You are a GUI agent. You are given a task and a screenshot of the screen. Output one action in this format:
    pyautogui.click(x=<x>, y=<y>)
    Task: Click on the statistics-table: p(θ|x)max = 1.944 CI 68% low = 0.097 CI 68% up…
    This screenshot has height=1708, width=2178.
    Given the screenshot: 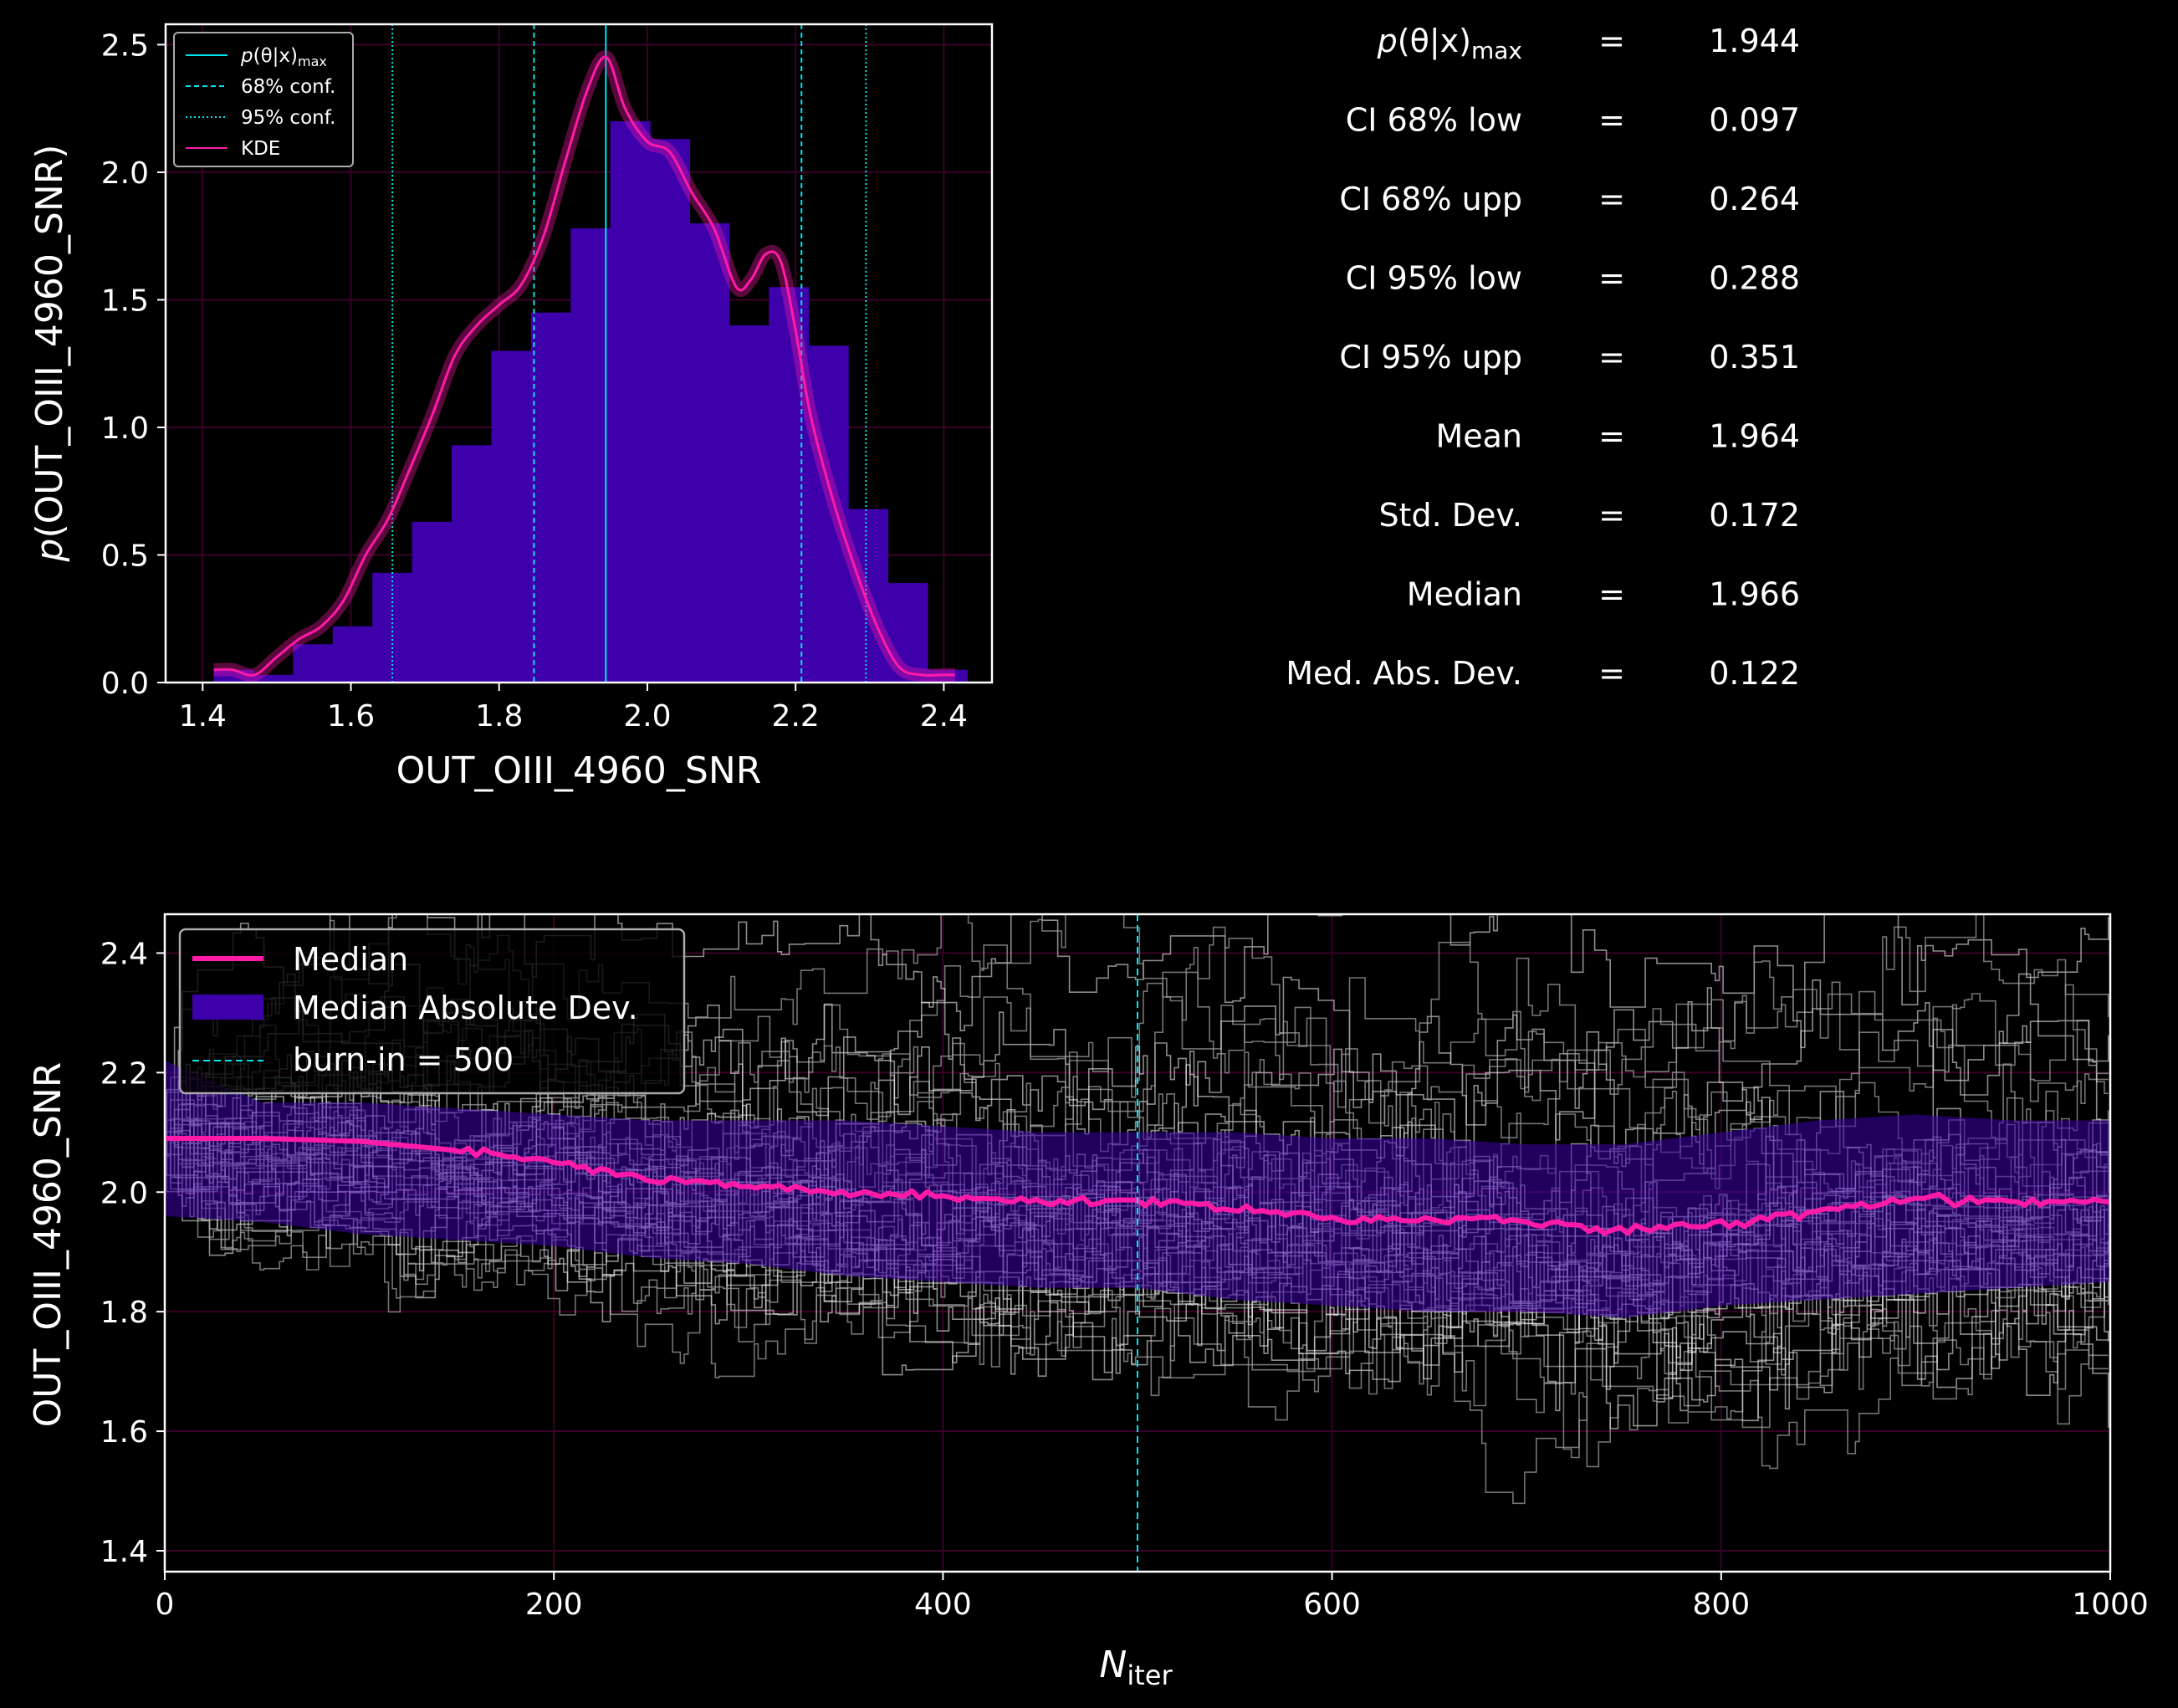 What is the action you would take?
    pyautogui.click(x=1543, y=358)
    